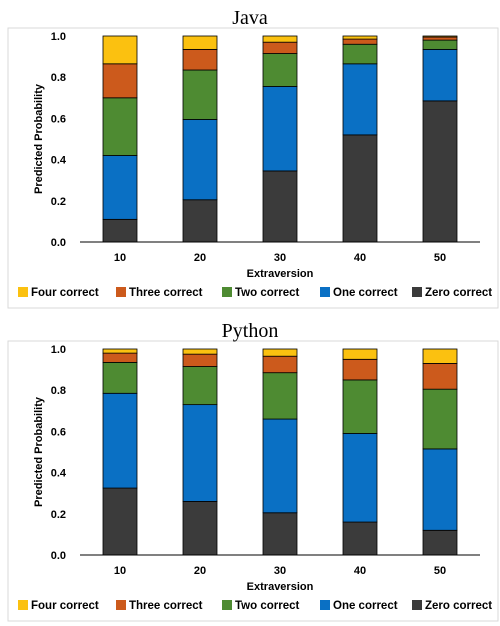  What do you see at coordinates (440, 571) in the screenshot?
I see `x-tick-label: 50` at bounding box center [440, 571].